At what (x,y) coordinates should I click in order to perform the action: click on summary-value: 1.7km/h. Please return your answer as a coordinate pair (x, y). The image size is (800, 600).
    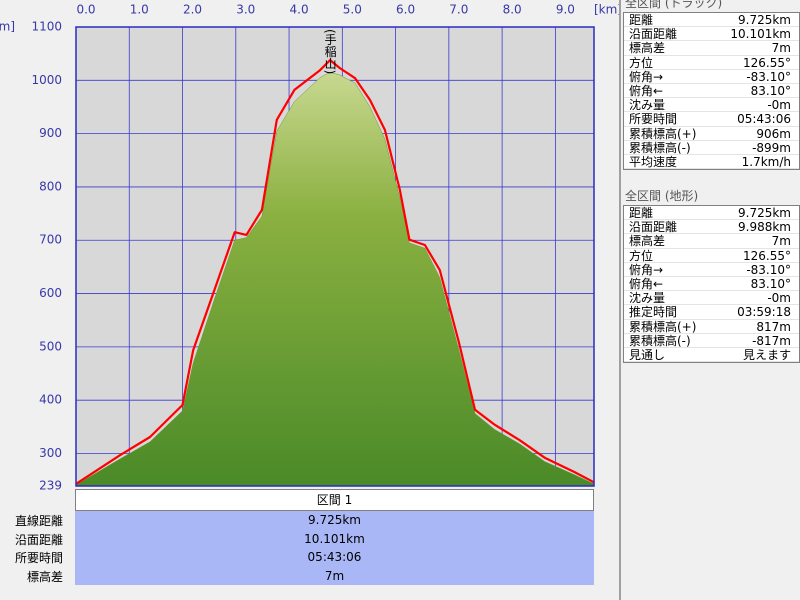
    Looking at the image, I should click on (766, 161).